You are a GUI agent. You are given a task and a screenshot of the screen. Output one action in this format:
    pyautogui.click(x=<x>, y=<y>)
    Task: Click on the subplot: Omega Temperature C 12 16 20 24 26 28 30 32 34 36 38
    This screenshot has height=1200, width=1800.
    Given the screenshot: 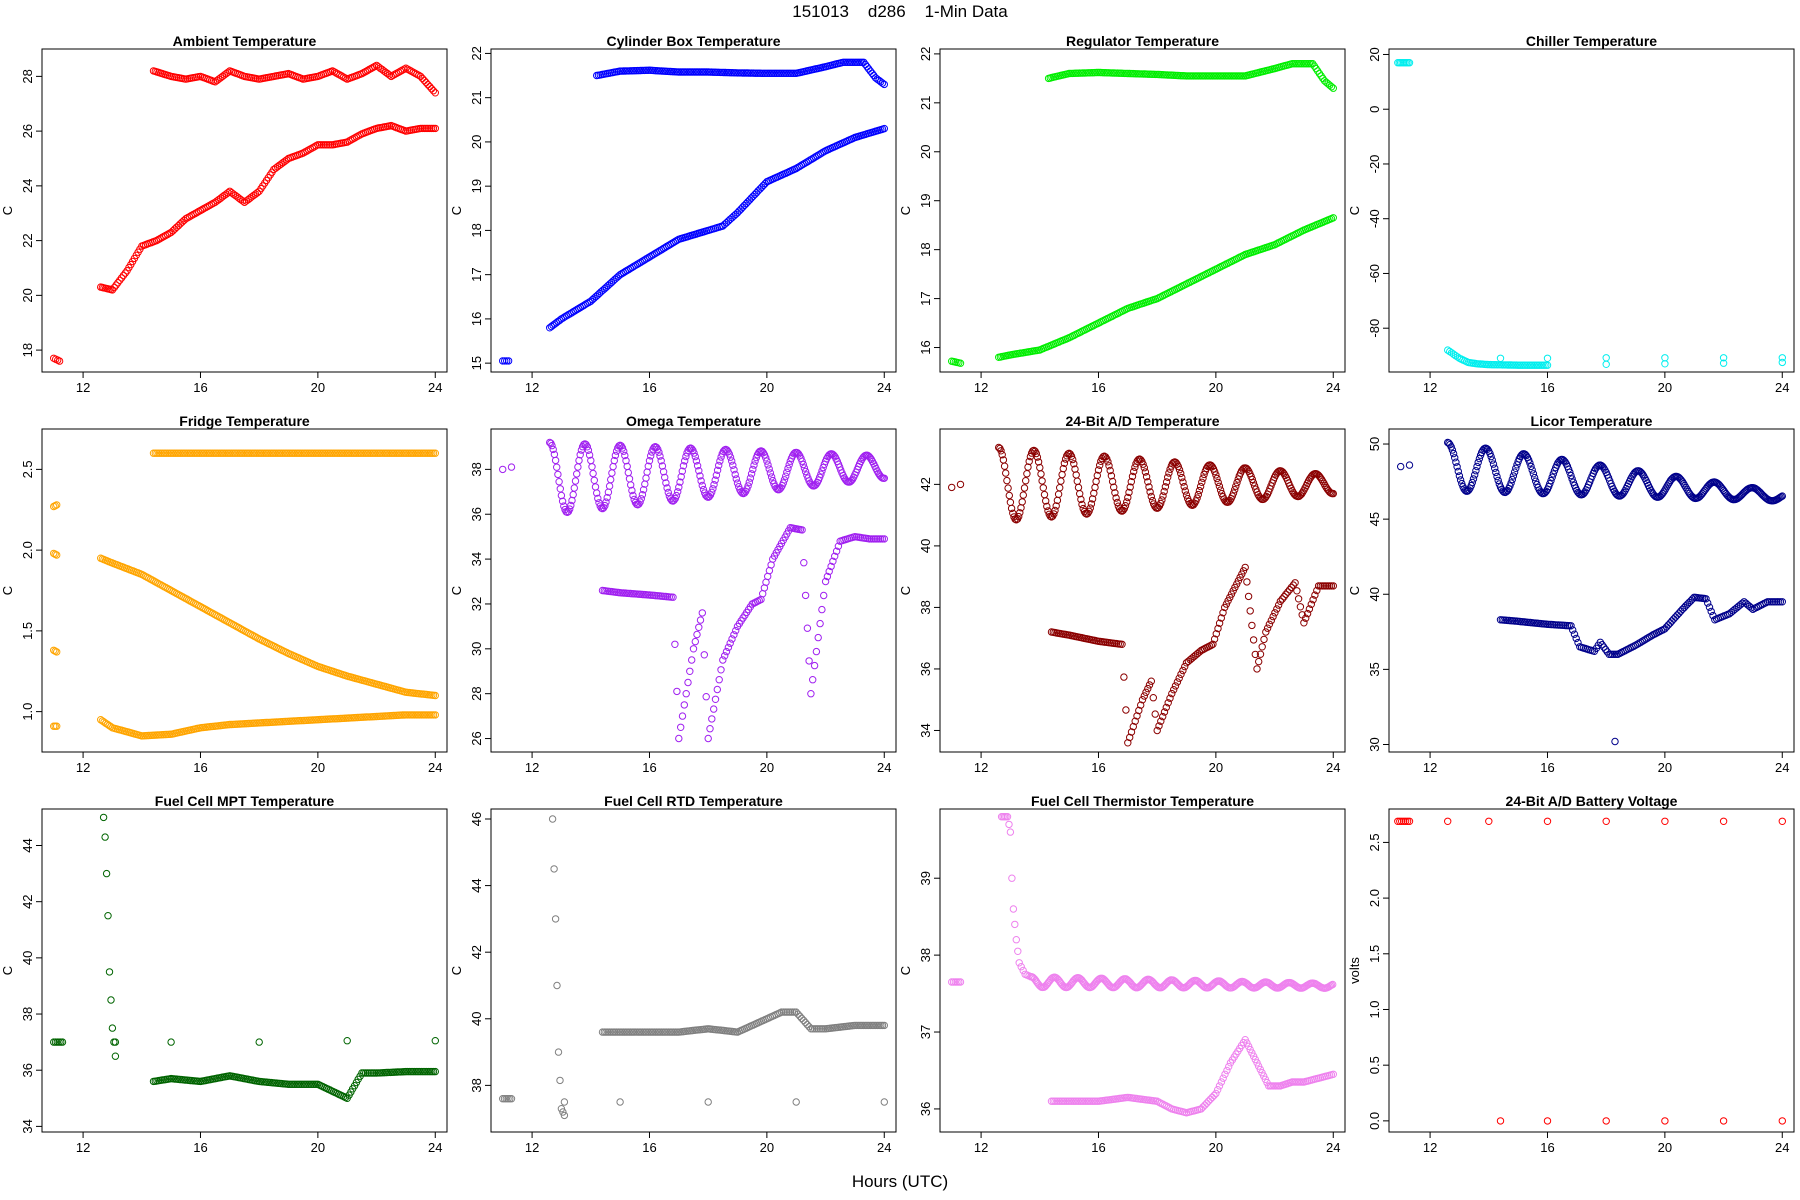 What is the action you would take?
    pyautogui.click(x=673, y=594)
    